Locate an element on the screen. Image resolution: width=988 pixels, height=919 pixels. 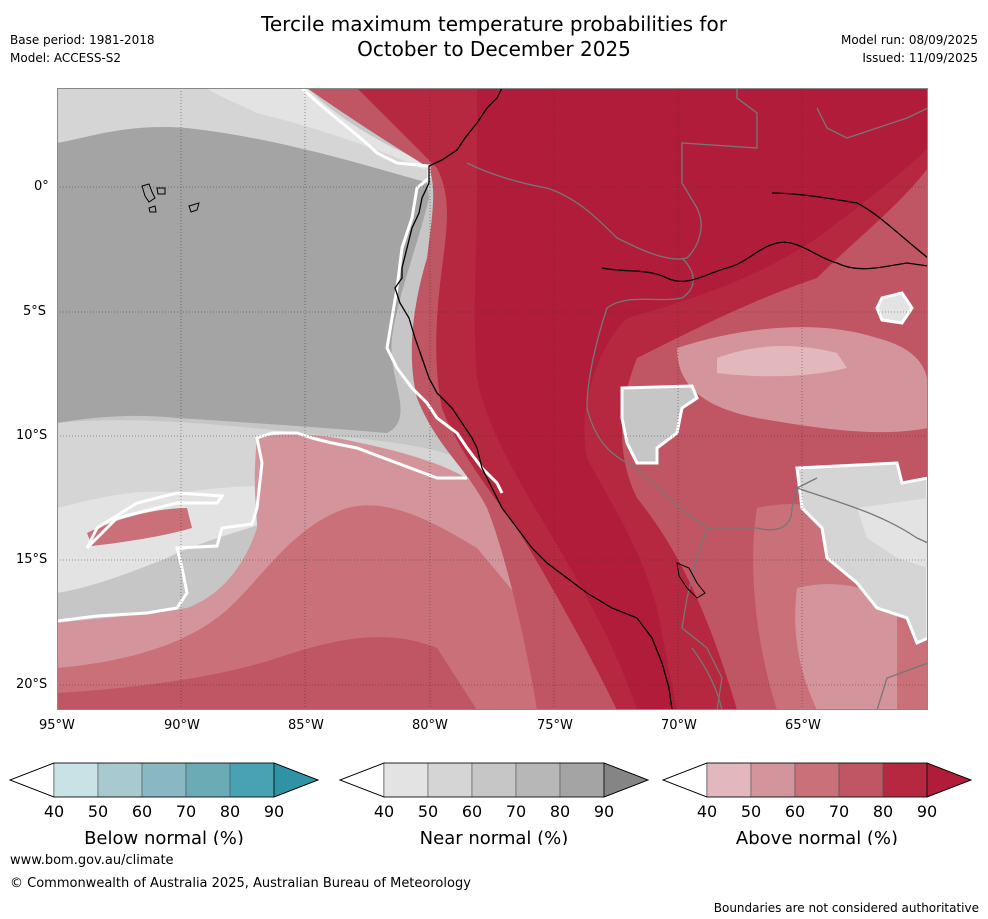
colorbar-near-extend-high is located at coordinates (626, 780).